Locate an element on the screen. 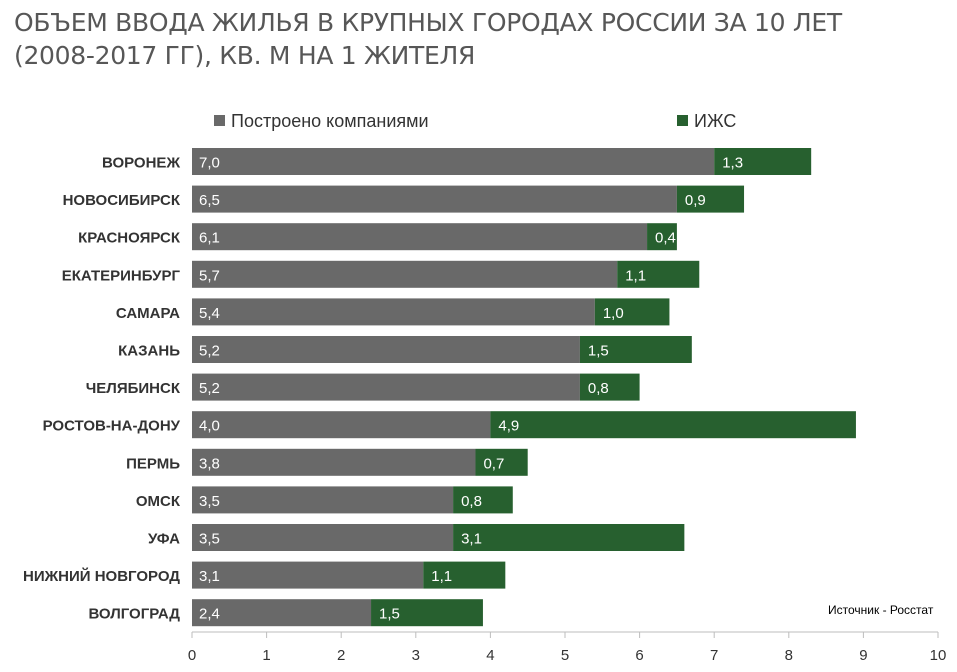 This screenshot has height=672, width=957. data-label-izhs: 0,4 is located at coordinates (665, 238).